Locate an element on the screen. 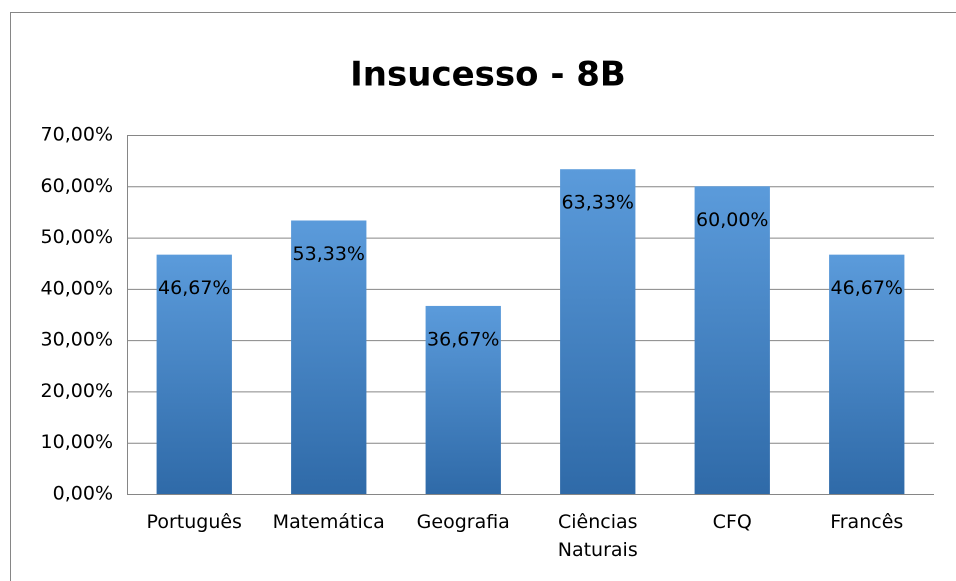  data-label: 36,67% is located at coordinates (463, 339).